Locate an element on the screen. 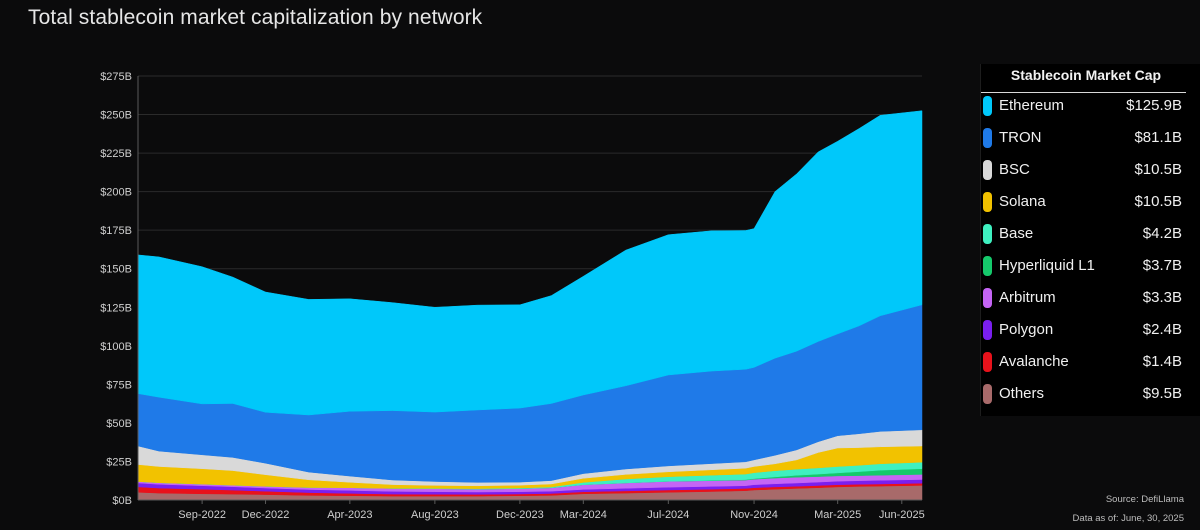 This screenshot has width=1200, height=530. legend-label: Arbitrum is located at coordinates (1027, 297).